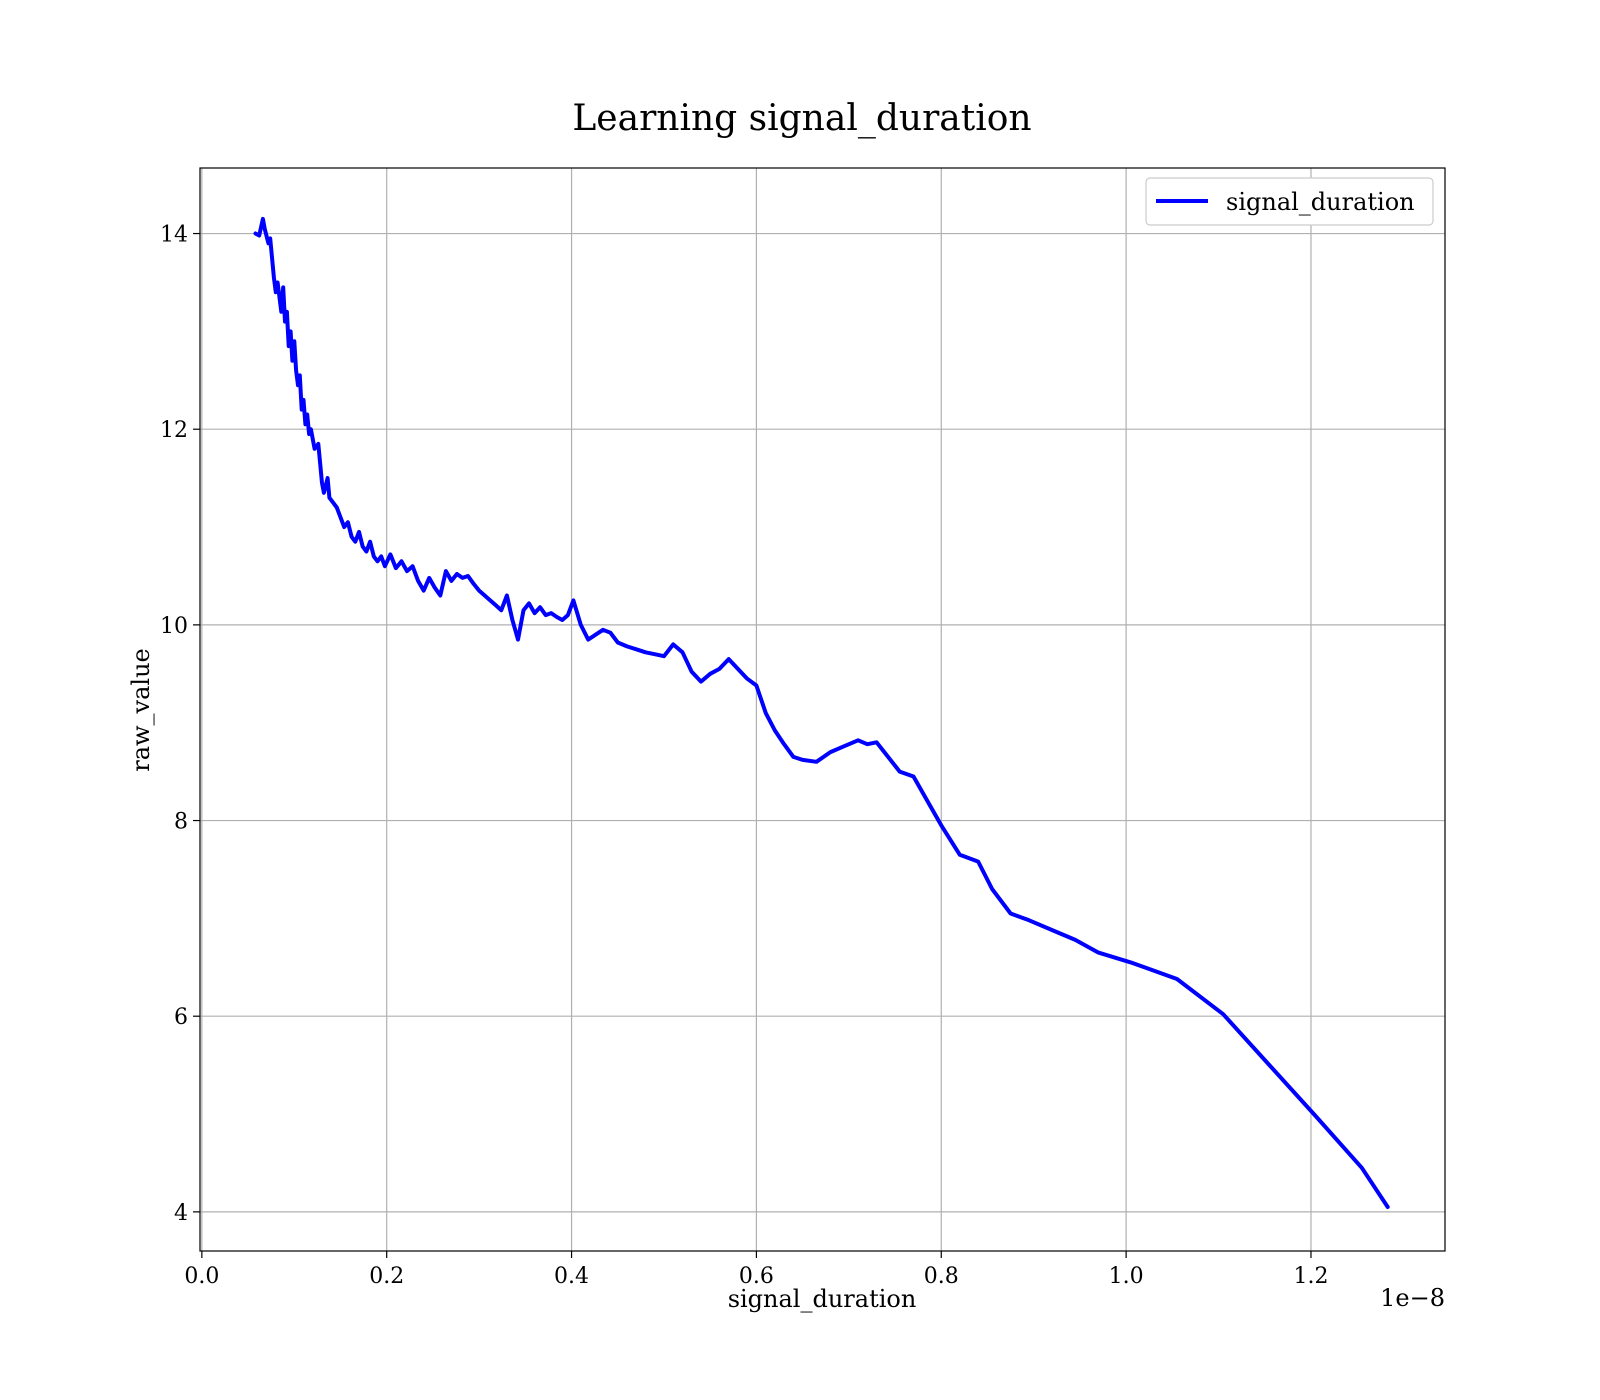  I want to click on x-tick-label: 0.6, so click(756, 1276).